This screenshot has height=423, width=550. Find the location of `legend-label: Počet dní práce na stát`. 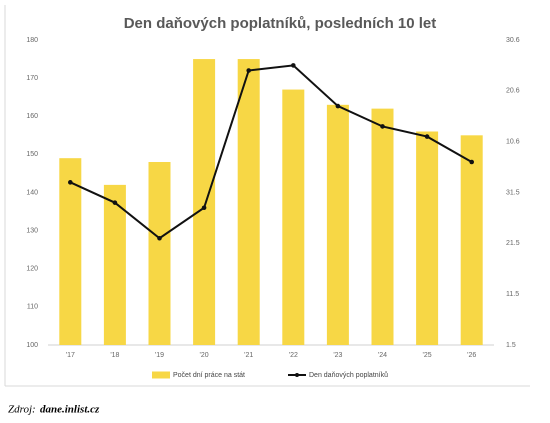

legend-label: Počet dní práce na stát is located at coordinates (209, 375).